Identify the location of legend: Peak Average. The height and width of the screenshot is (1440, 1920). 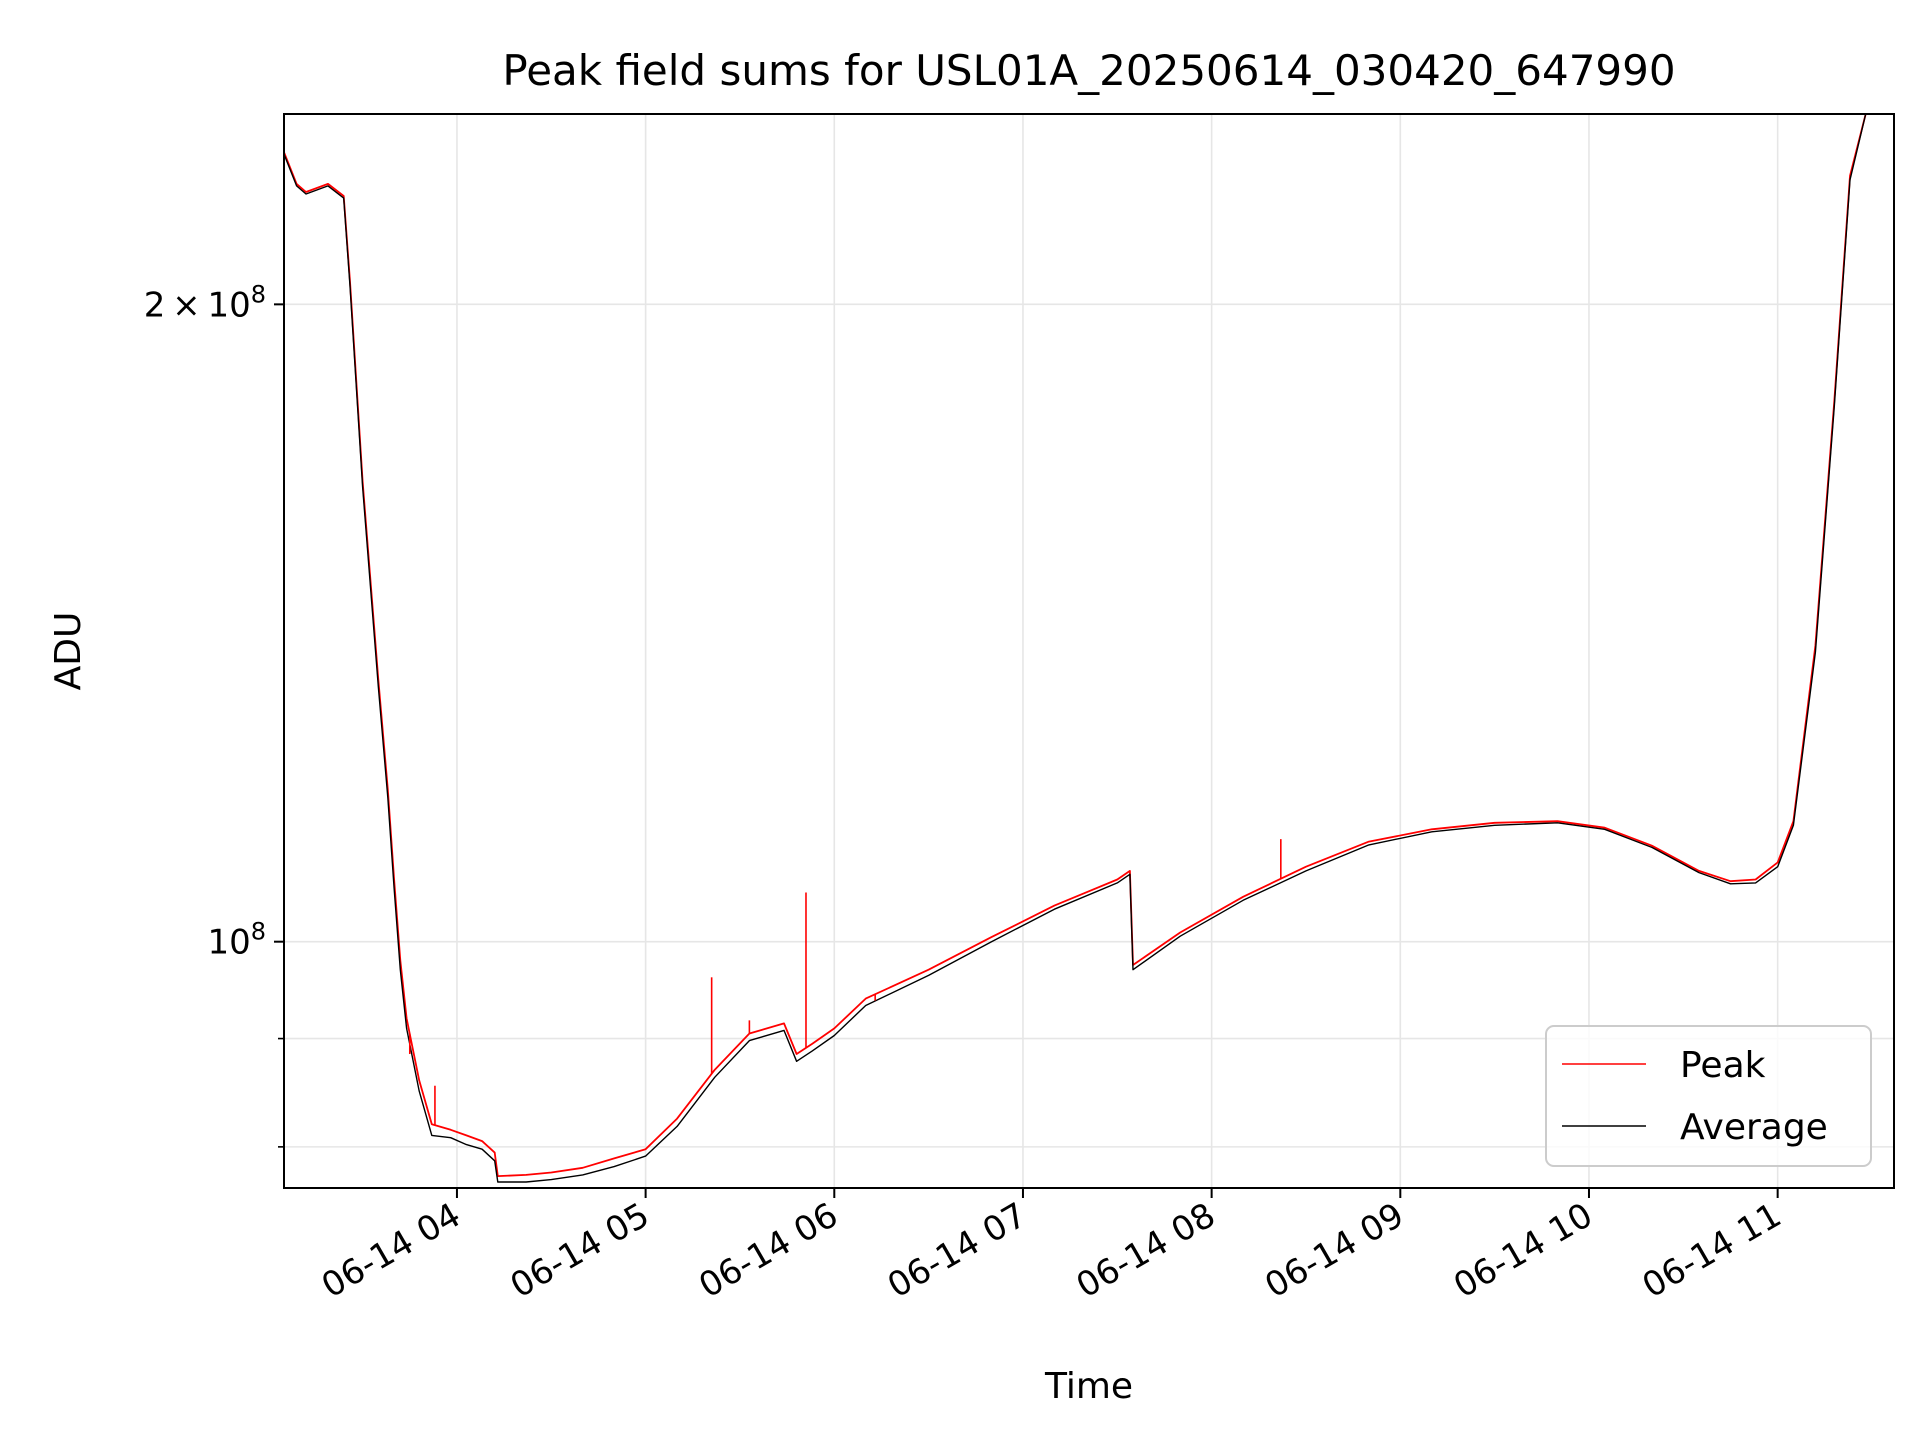
(1708, 1096).